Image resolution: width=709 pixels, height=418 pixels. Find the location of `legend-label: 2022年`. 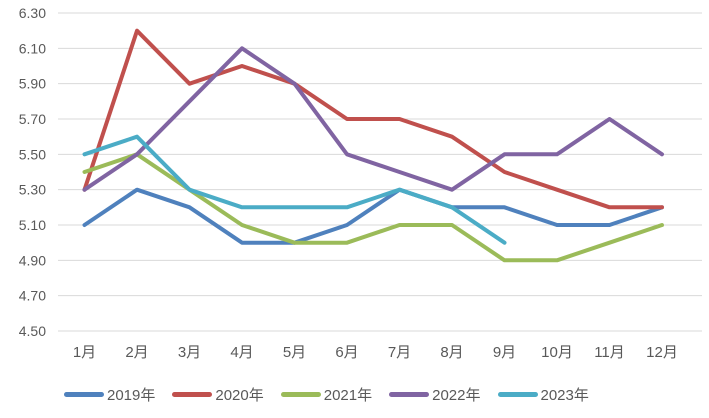

legend-label: 2022年 is located at coordinates (456, 395).